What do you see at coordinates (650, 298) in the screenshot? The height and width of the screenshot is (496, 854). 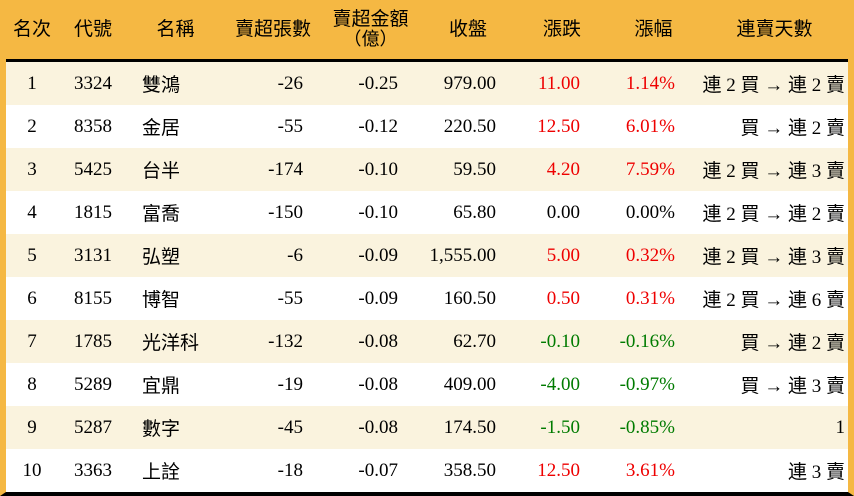 I see `cell-change-pct: 0.31%` at bounding box center [650, 298].